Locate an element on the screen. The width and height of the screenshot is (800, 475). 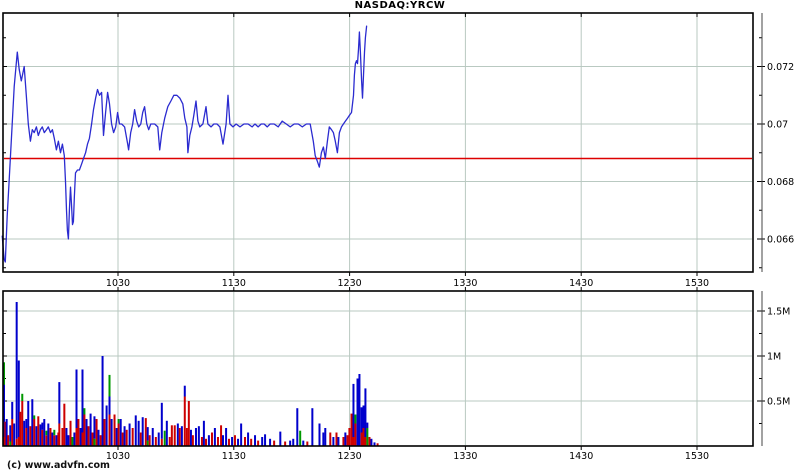
price-tick-label: 0.07 is located at coordinates (777, 125).